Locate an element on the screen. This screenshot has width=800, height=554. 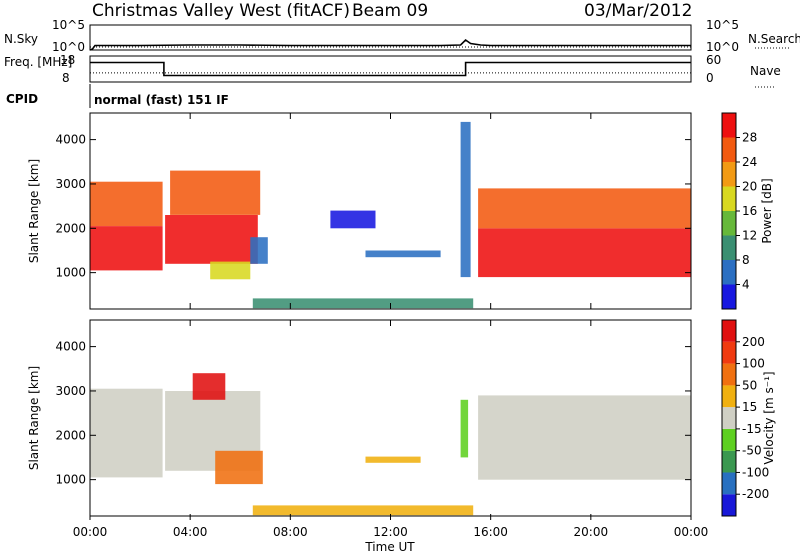
noise-left-tick-bottom: 10^0 is located at coordinates (68, 47).